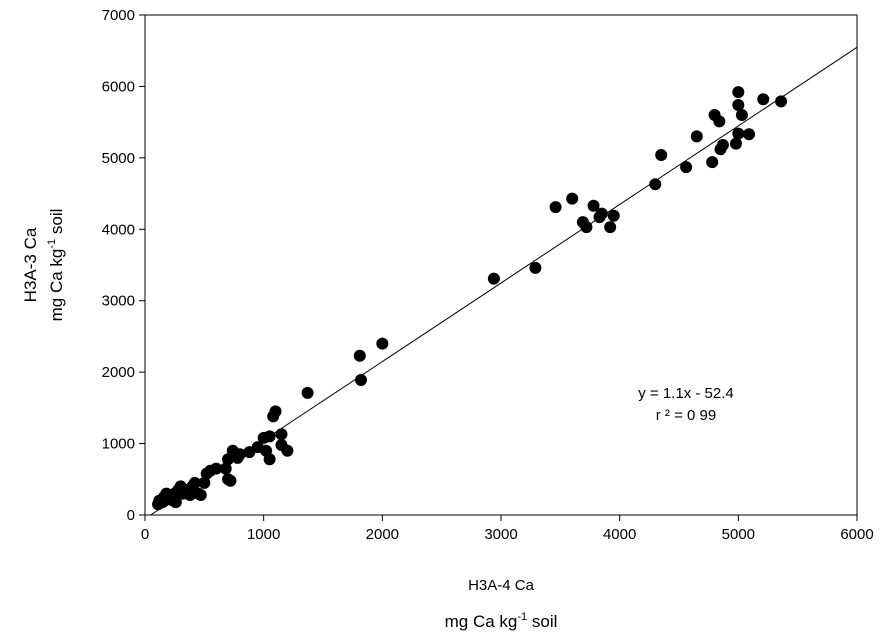 The width and height of the screenshot is (891, 635). What do you see at coordinates (118, 15) in the screenshot?
I see `y-tick-label: 7000` at bounding box center [118, 15].